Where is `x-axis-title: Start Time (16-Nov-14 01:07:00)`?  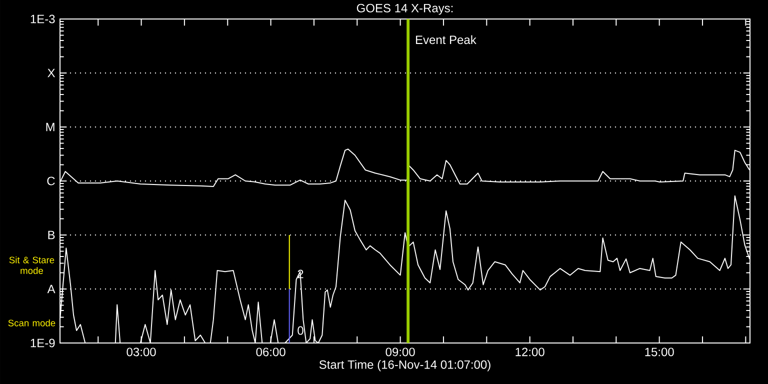 x-axis-title: Start Time (16-Nov-14 01:07:00) is located at coordinates (404, 366).